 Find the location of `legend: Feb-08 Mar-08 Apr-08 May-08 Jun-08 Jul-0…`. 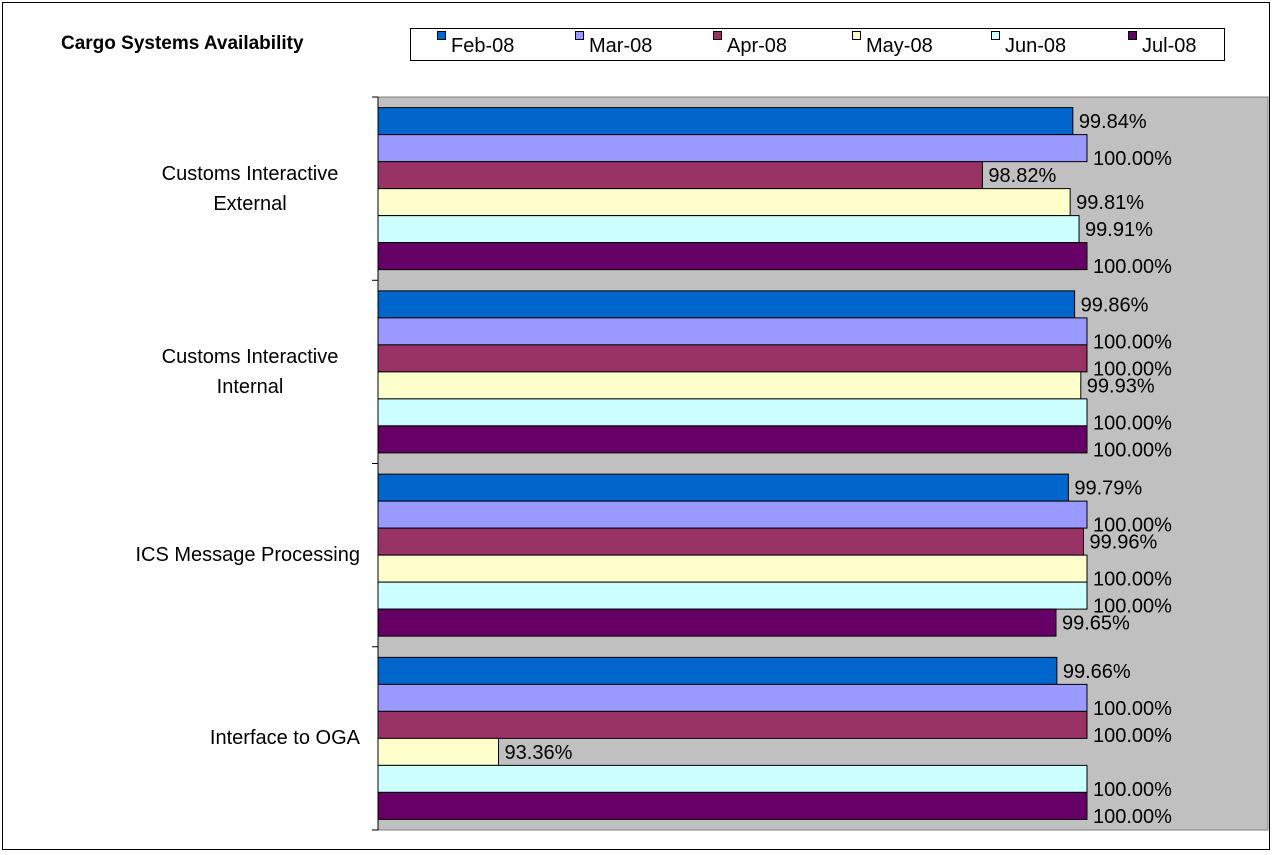

legend: Feb-08 Mar-08 Apr-08 May-08 Jun-08 Jul-0… is located at coordinates (817, 44).